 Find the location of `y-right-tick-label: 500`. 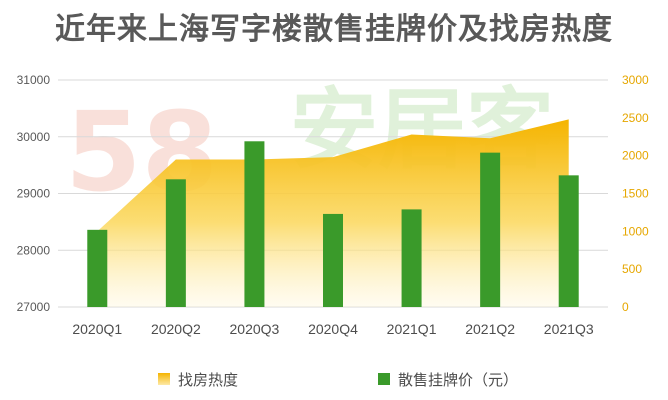

y-right-tick-label: 500 is located at coordinates (632, 269).